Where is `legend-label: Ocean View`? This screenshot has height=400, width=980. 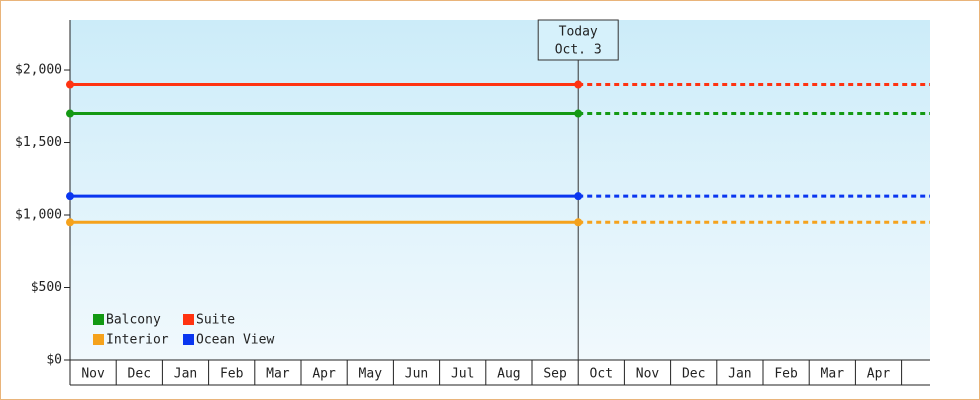
legend-label: Ocean View is located at coordinates (235, 340).